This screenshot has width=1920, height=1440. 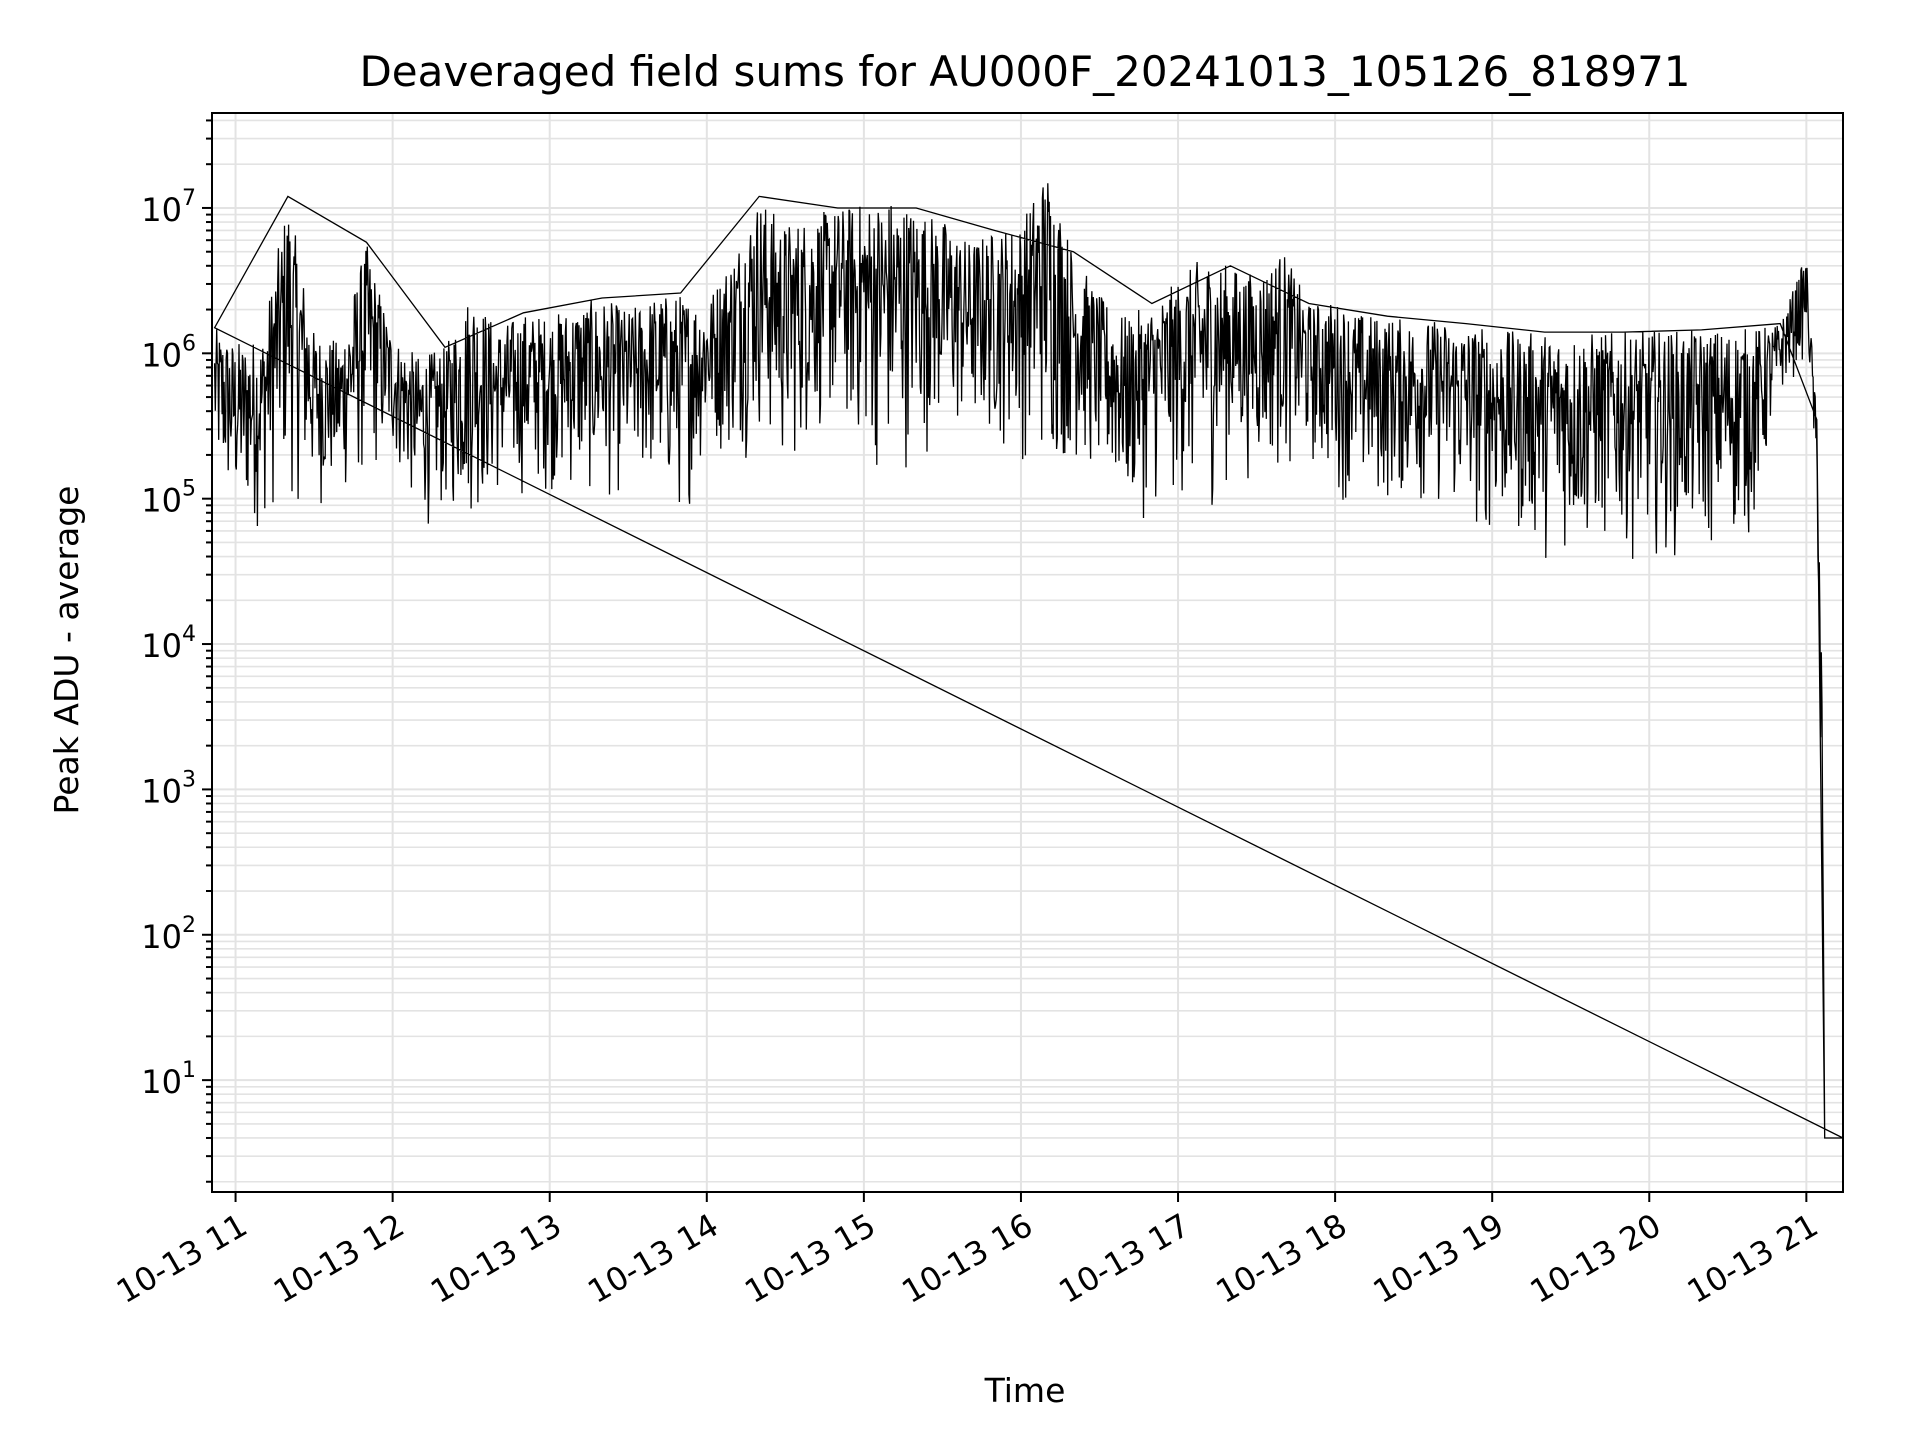 What do you see at coordinates (168, 498) in the screenshot?
I see `y-tick-label: 10⁵` at bounding box center [168, 498].